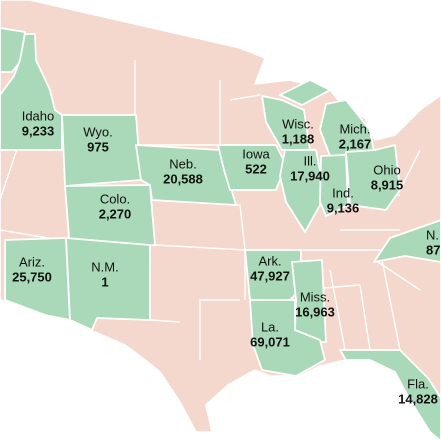 Image resolution: width=441 pixels, height=441 pixels. Describe the element at coordinates (315, 311) in the screenshot. I see `state-value: 16,963` at that location.